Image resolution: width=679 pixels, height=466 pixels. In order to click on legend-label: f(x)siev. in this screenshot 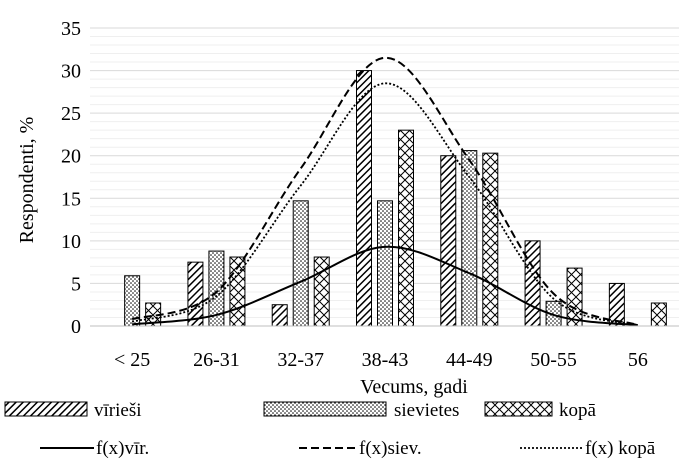, I will do `click(390, 448)`.